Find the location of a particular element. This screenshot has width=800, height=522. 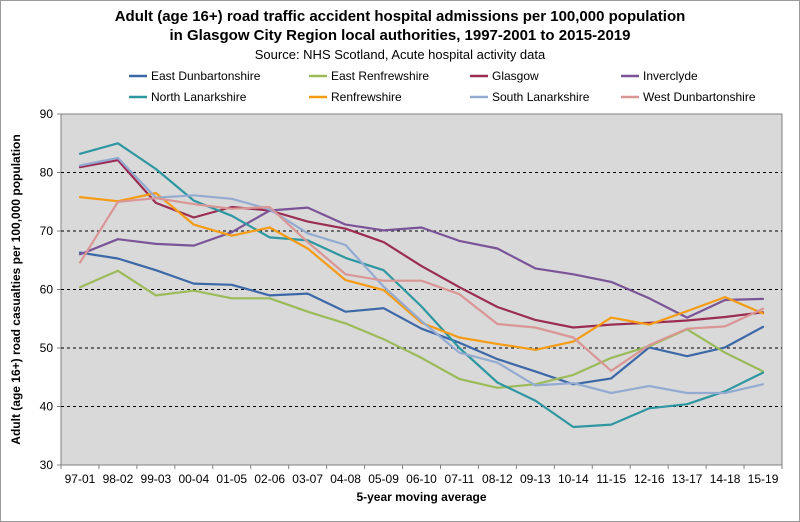

x-axis-title: 5-year moving average is located at coordinates (421, 497).